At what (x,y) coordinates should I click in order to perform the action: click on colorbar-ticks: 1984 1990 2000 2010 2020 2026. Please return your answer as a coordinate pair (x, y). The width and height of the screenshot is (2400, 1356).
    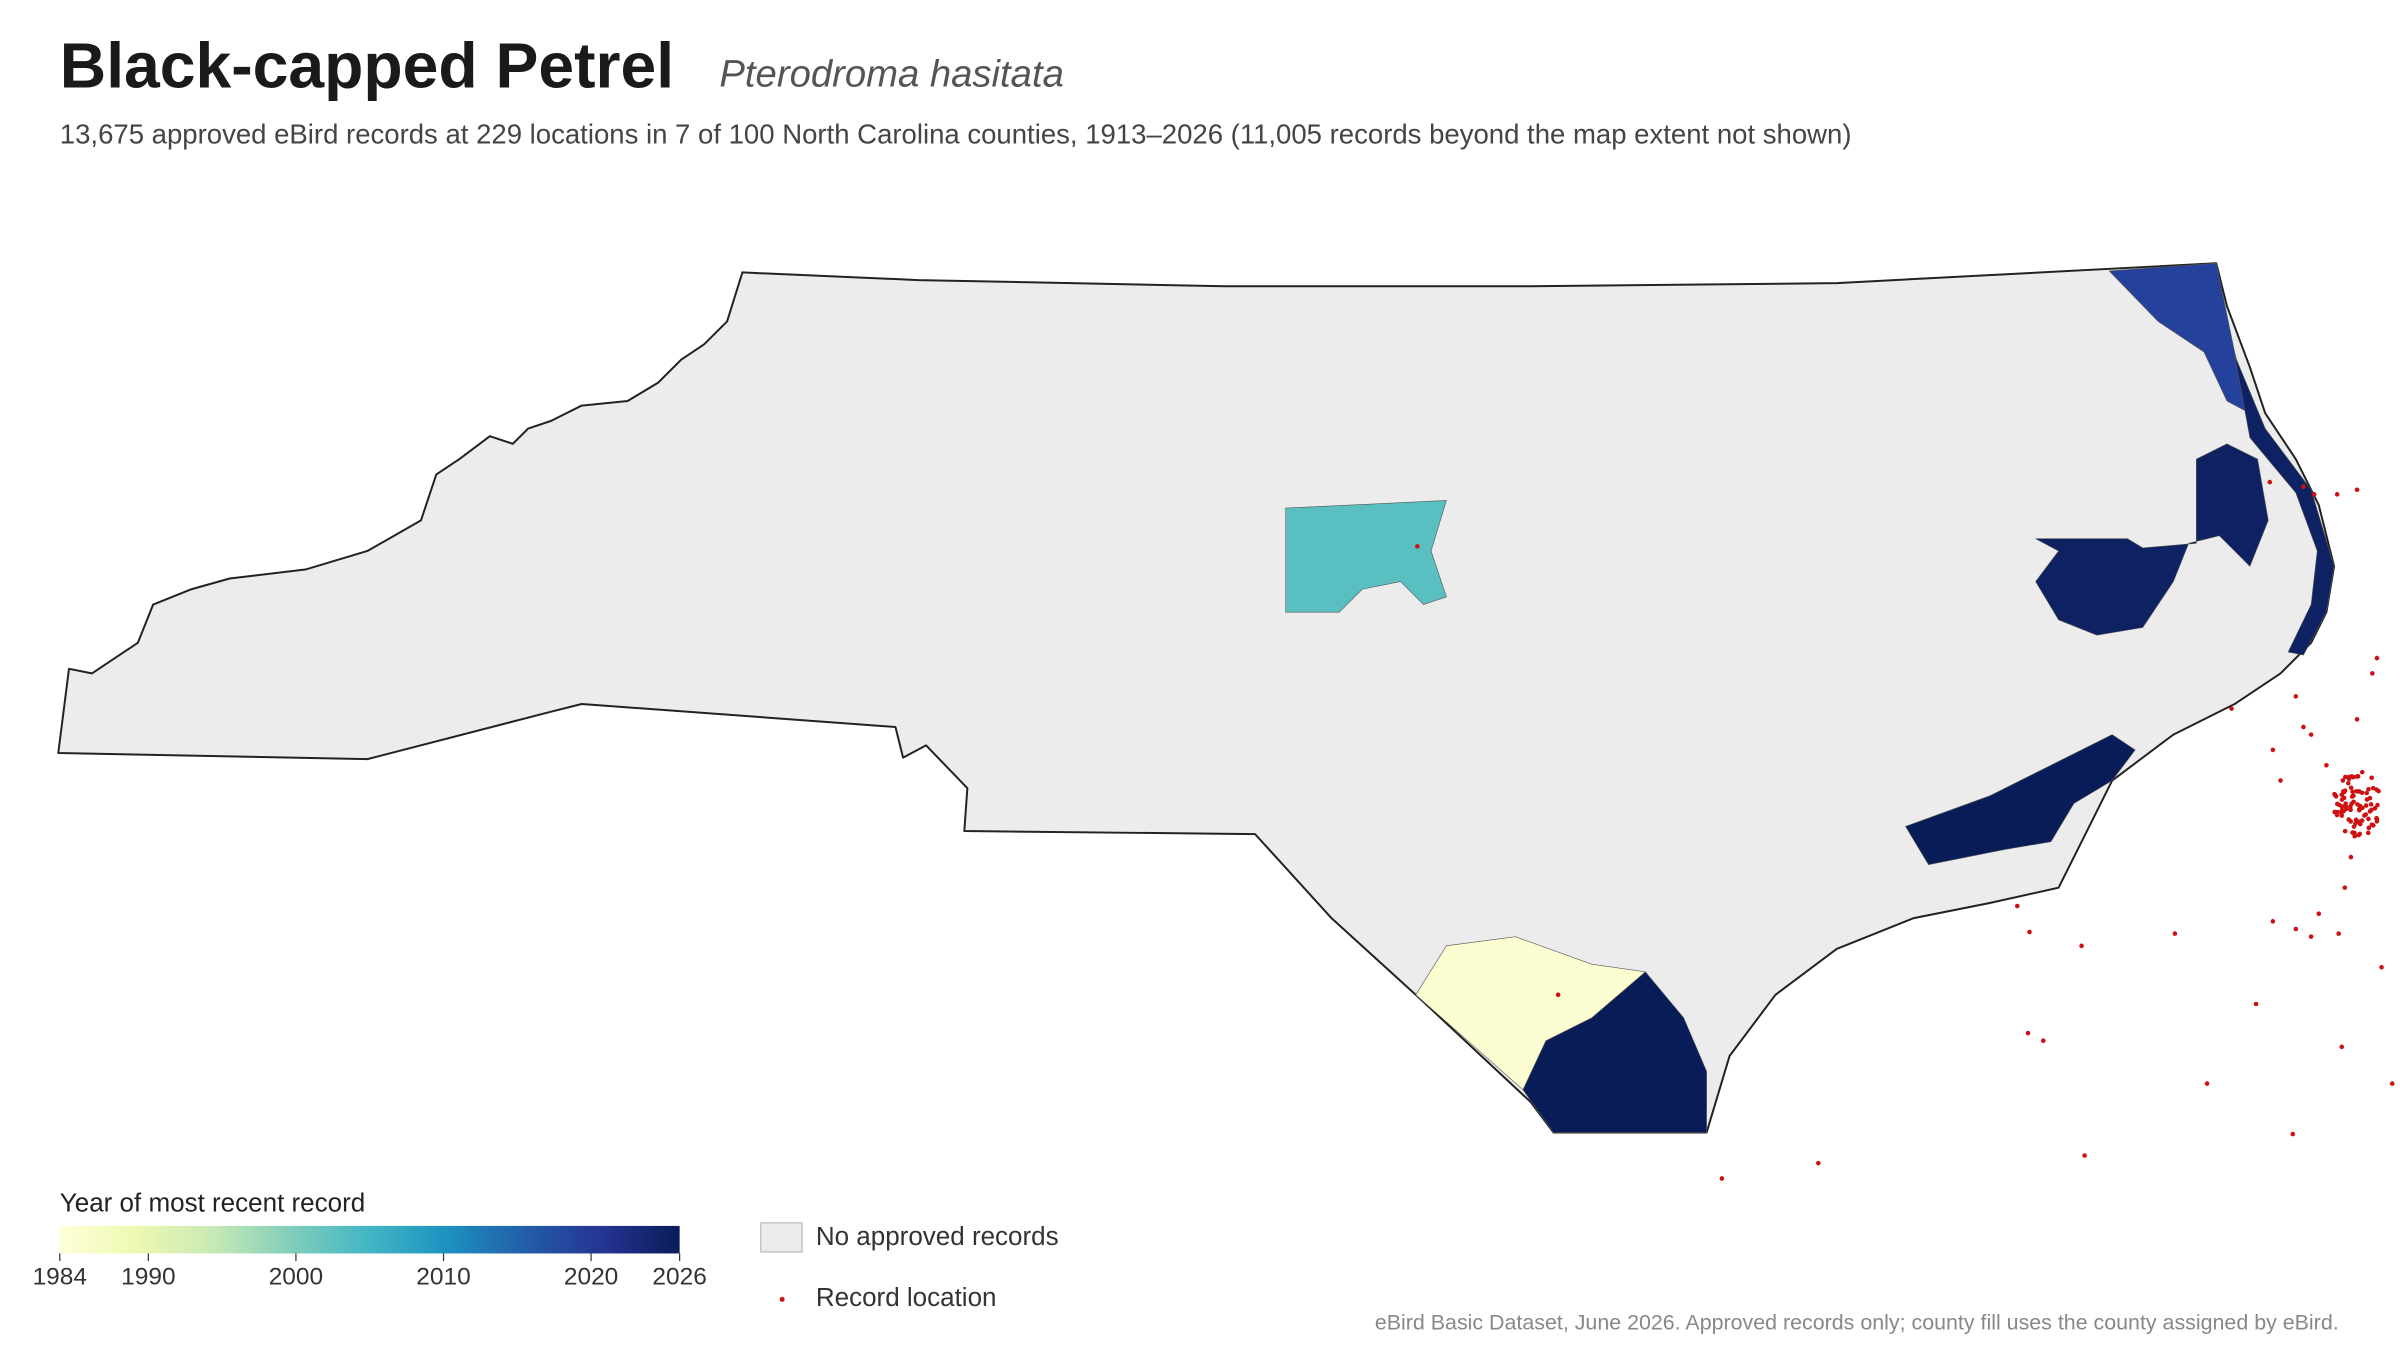
    Looking at the image, I should click on (370, 1271).